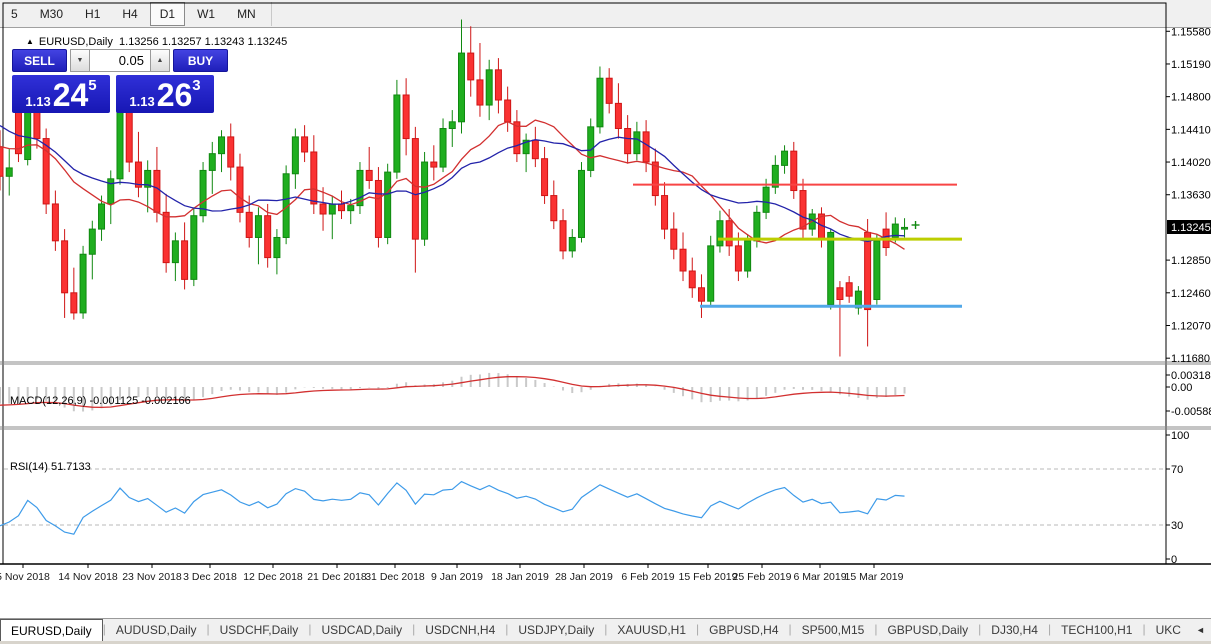 The height and width of the screenshot is (644, 1211). What do you see at coordinates (1191, 98) in the screenshot?
I see `price-axis-label: 1.14800` at bounding box center [1191, 98].